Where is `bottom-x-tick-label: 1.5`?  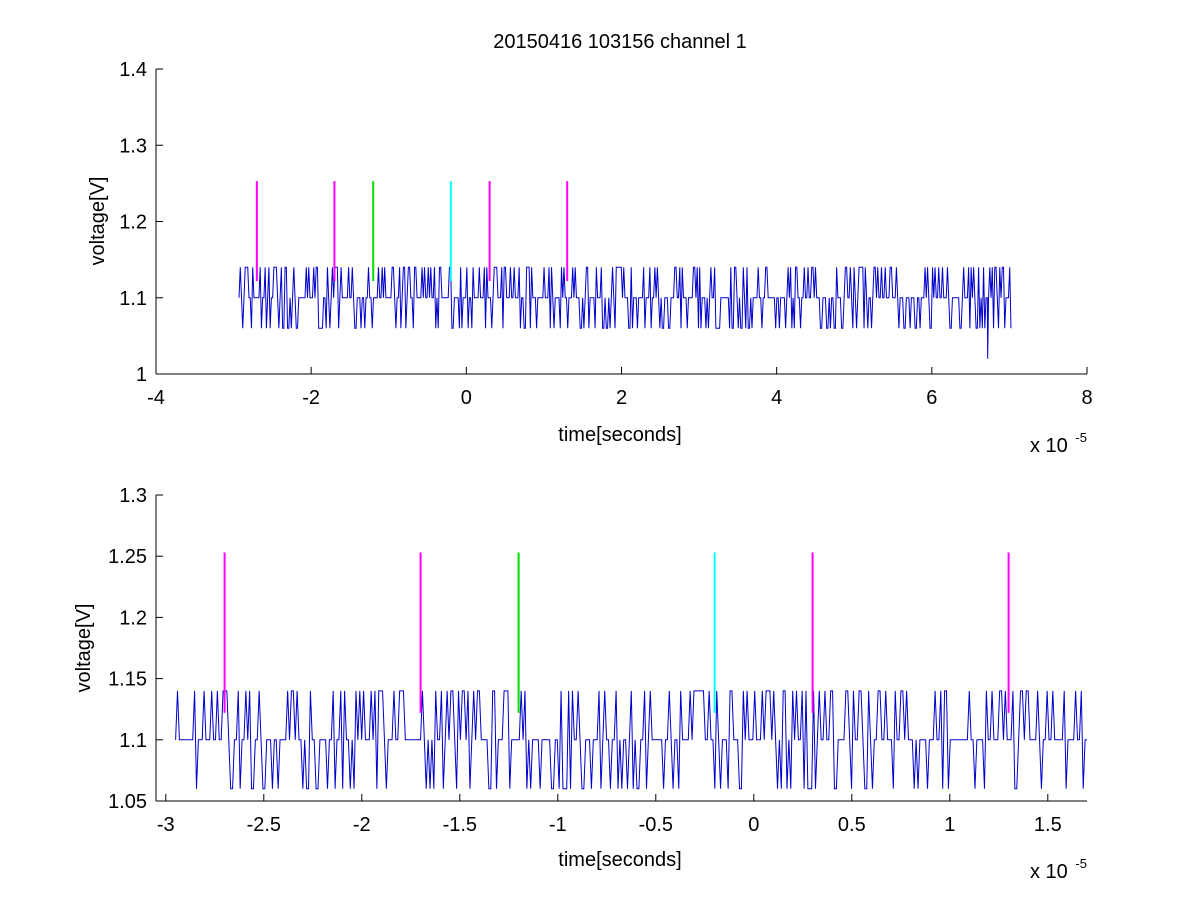
bottom-x-tick-label: 1.5 is located at coordinates (1048, 825).